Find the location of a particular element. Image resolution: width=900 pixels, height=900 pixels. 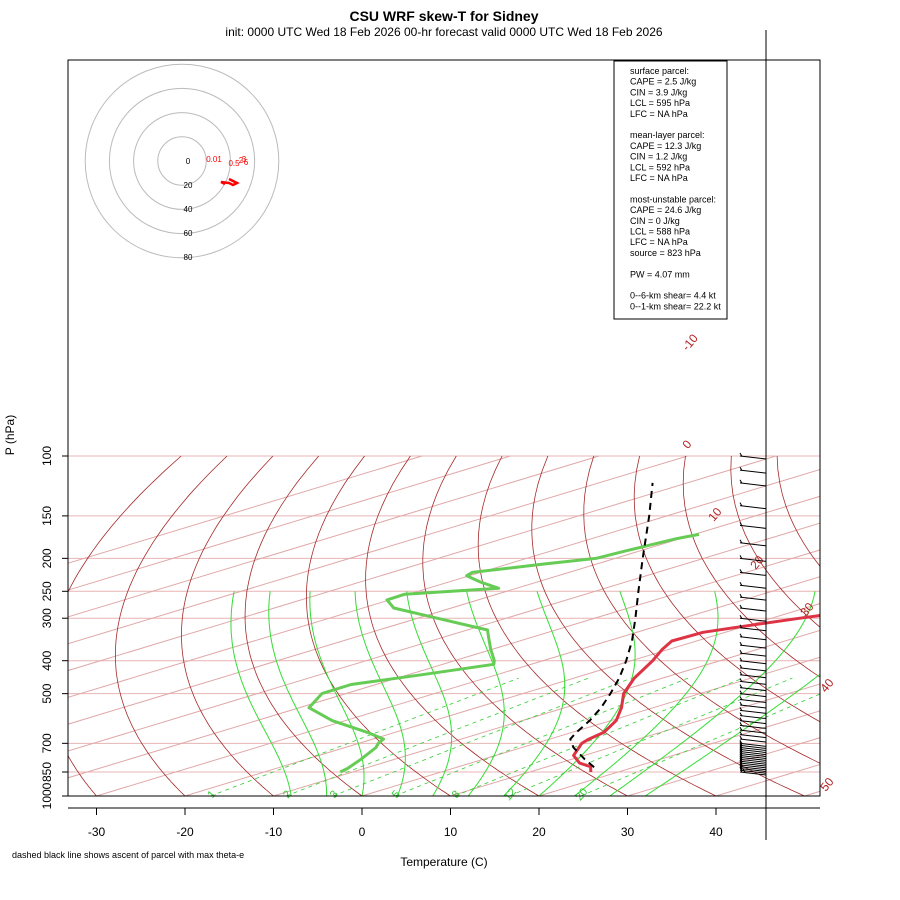

hodograph: 0 20 40 60 80 0.01 0.5 236 is located at coordinates (182, 162).